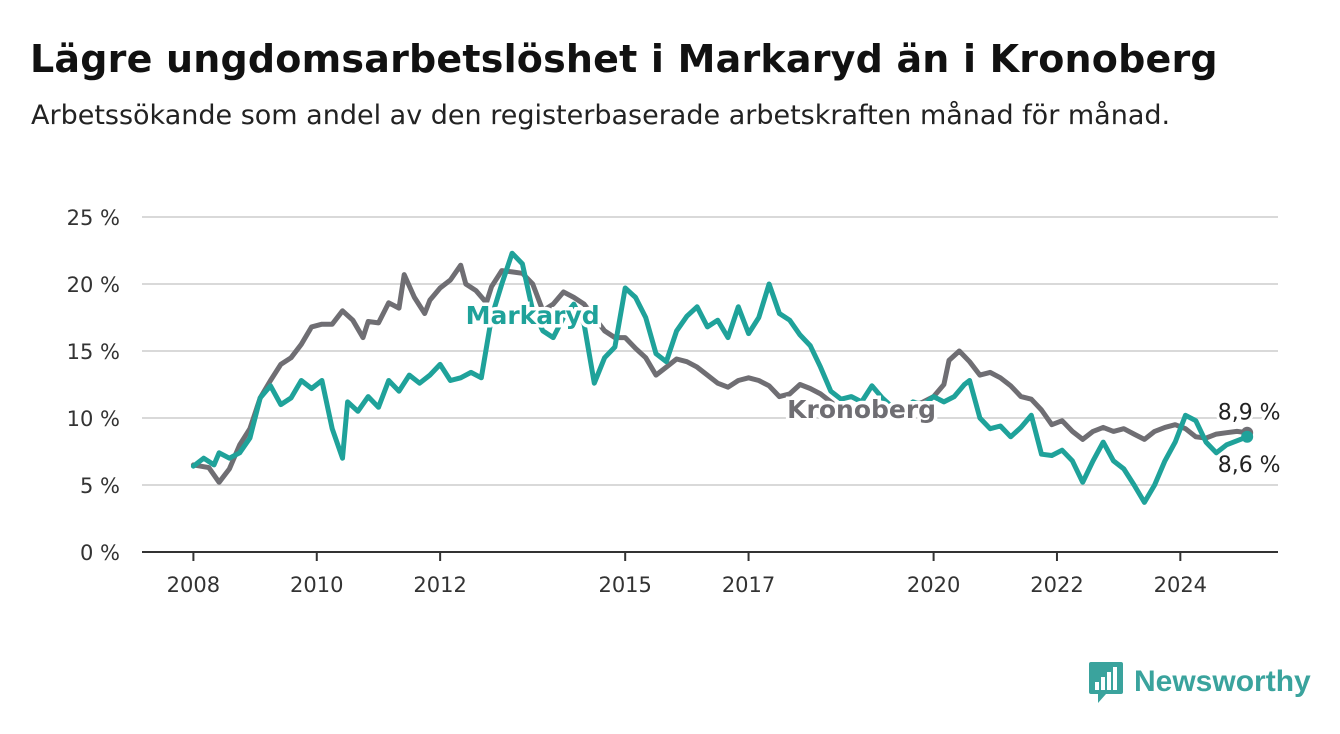  What do you see at coordinates (439, 585) in the screenshot?
I see `x-tick-label: 2012` at bounding box center [439, 585].